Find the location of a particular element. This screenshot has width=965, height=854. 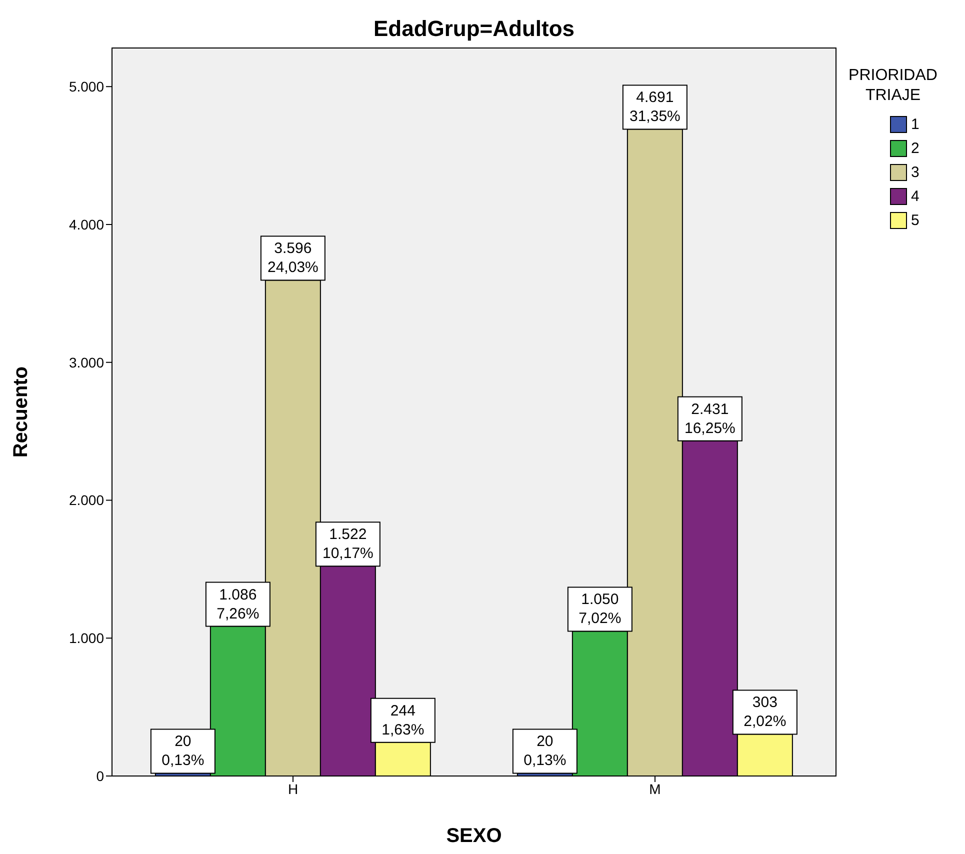

y-tick-label: 2.000 is located at coordinates (86, 500).